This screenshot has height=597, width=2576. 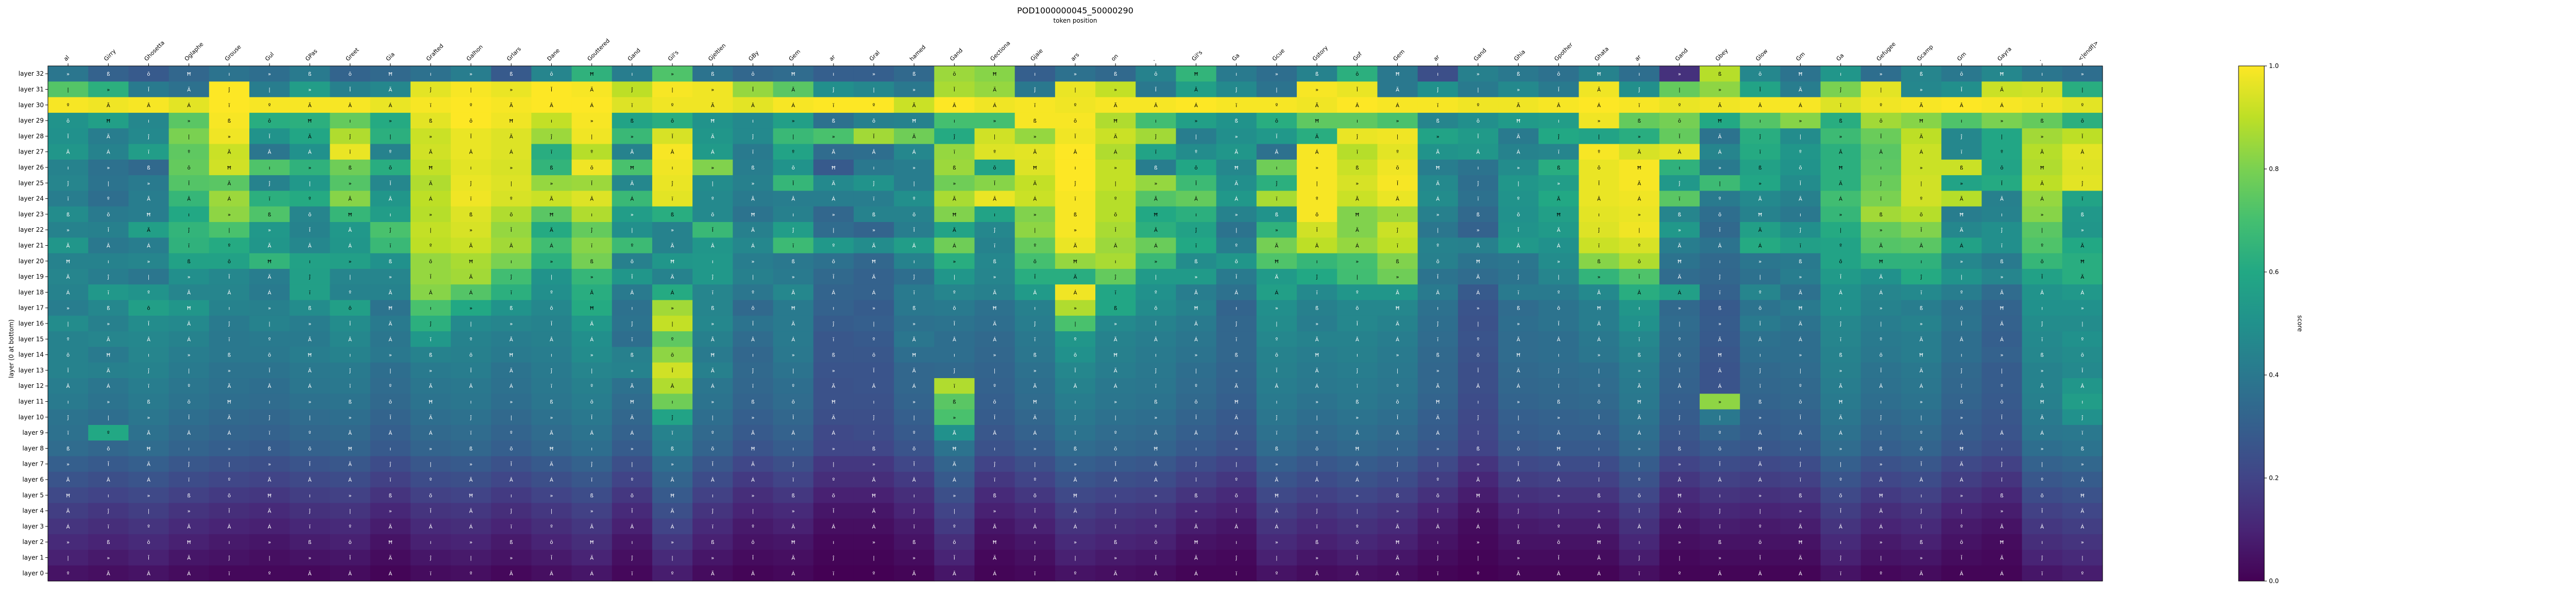 What do you see at coordinates (1357, 56) in the screenshot?
I see `x-tick-label: Gof` at bounding box center [1357, 56].